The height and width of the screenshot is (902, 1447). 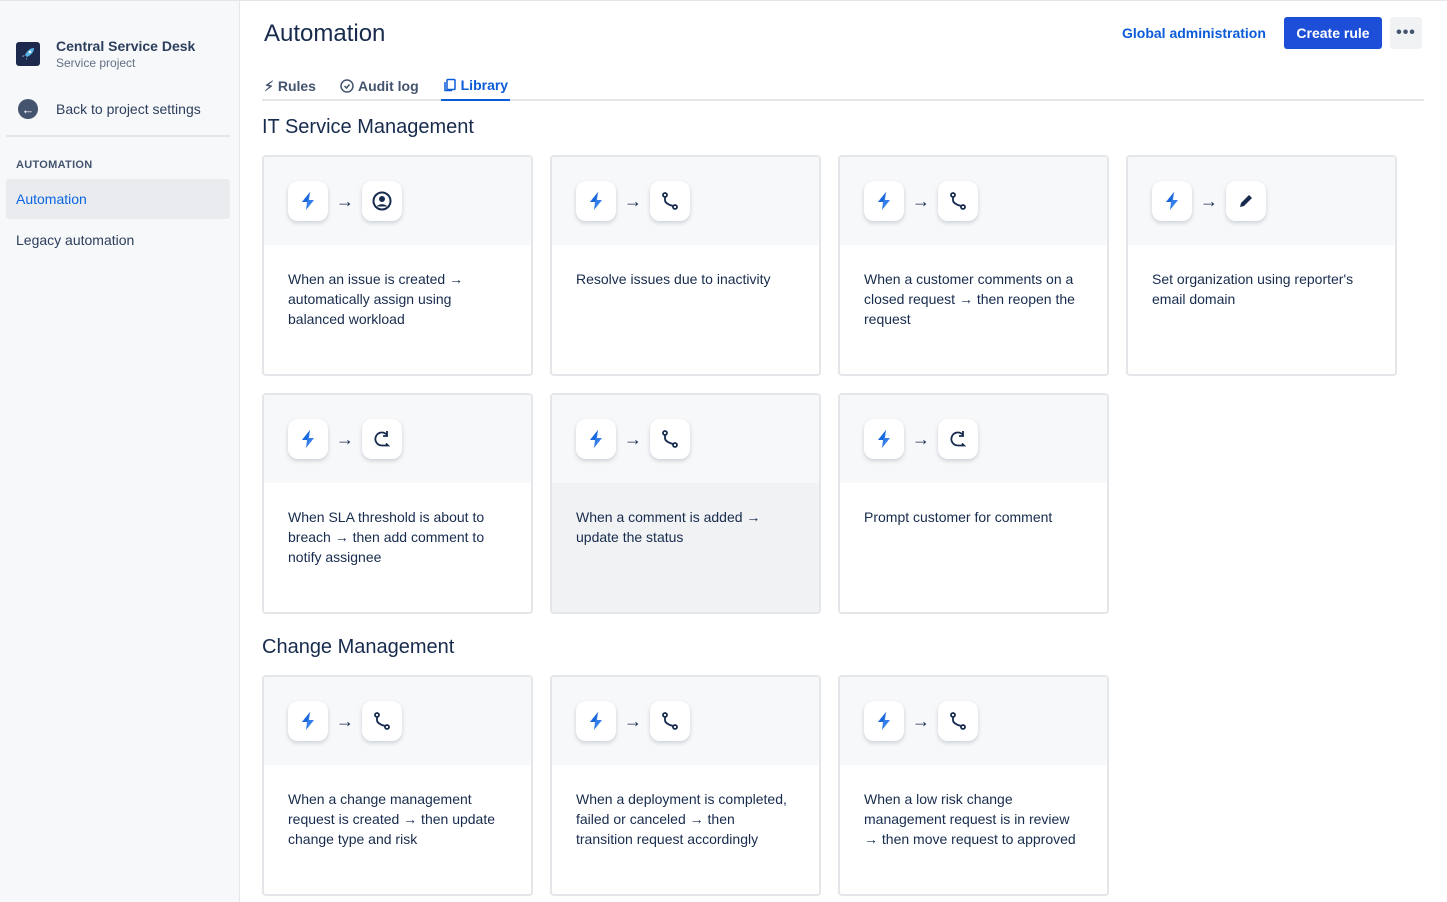 I want to click on tabs: ⚡︎ Rules Audit log Library, so click(x=843, y=86).